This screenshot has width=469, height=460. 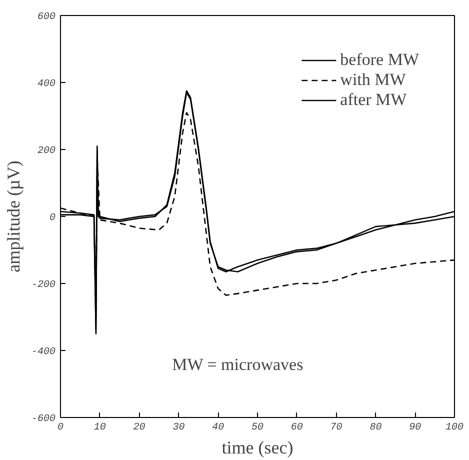 I want to click on legend-label: before MW, so click(x=379, y=60).